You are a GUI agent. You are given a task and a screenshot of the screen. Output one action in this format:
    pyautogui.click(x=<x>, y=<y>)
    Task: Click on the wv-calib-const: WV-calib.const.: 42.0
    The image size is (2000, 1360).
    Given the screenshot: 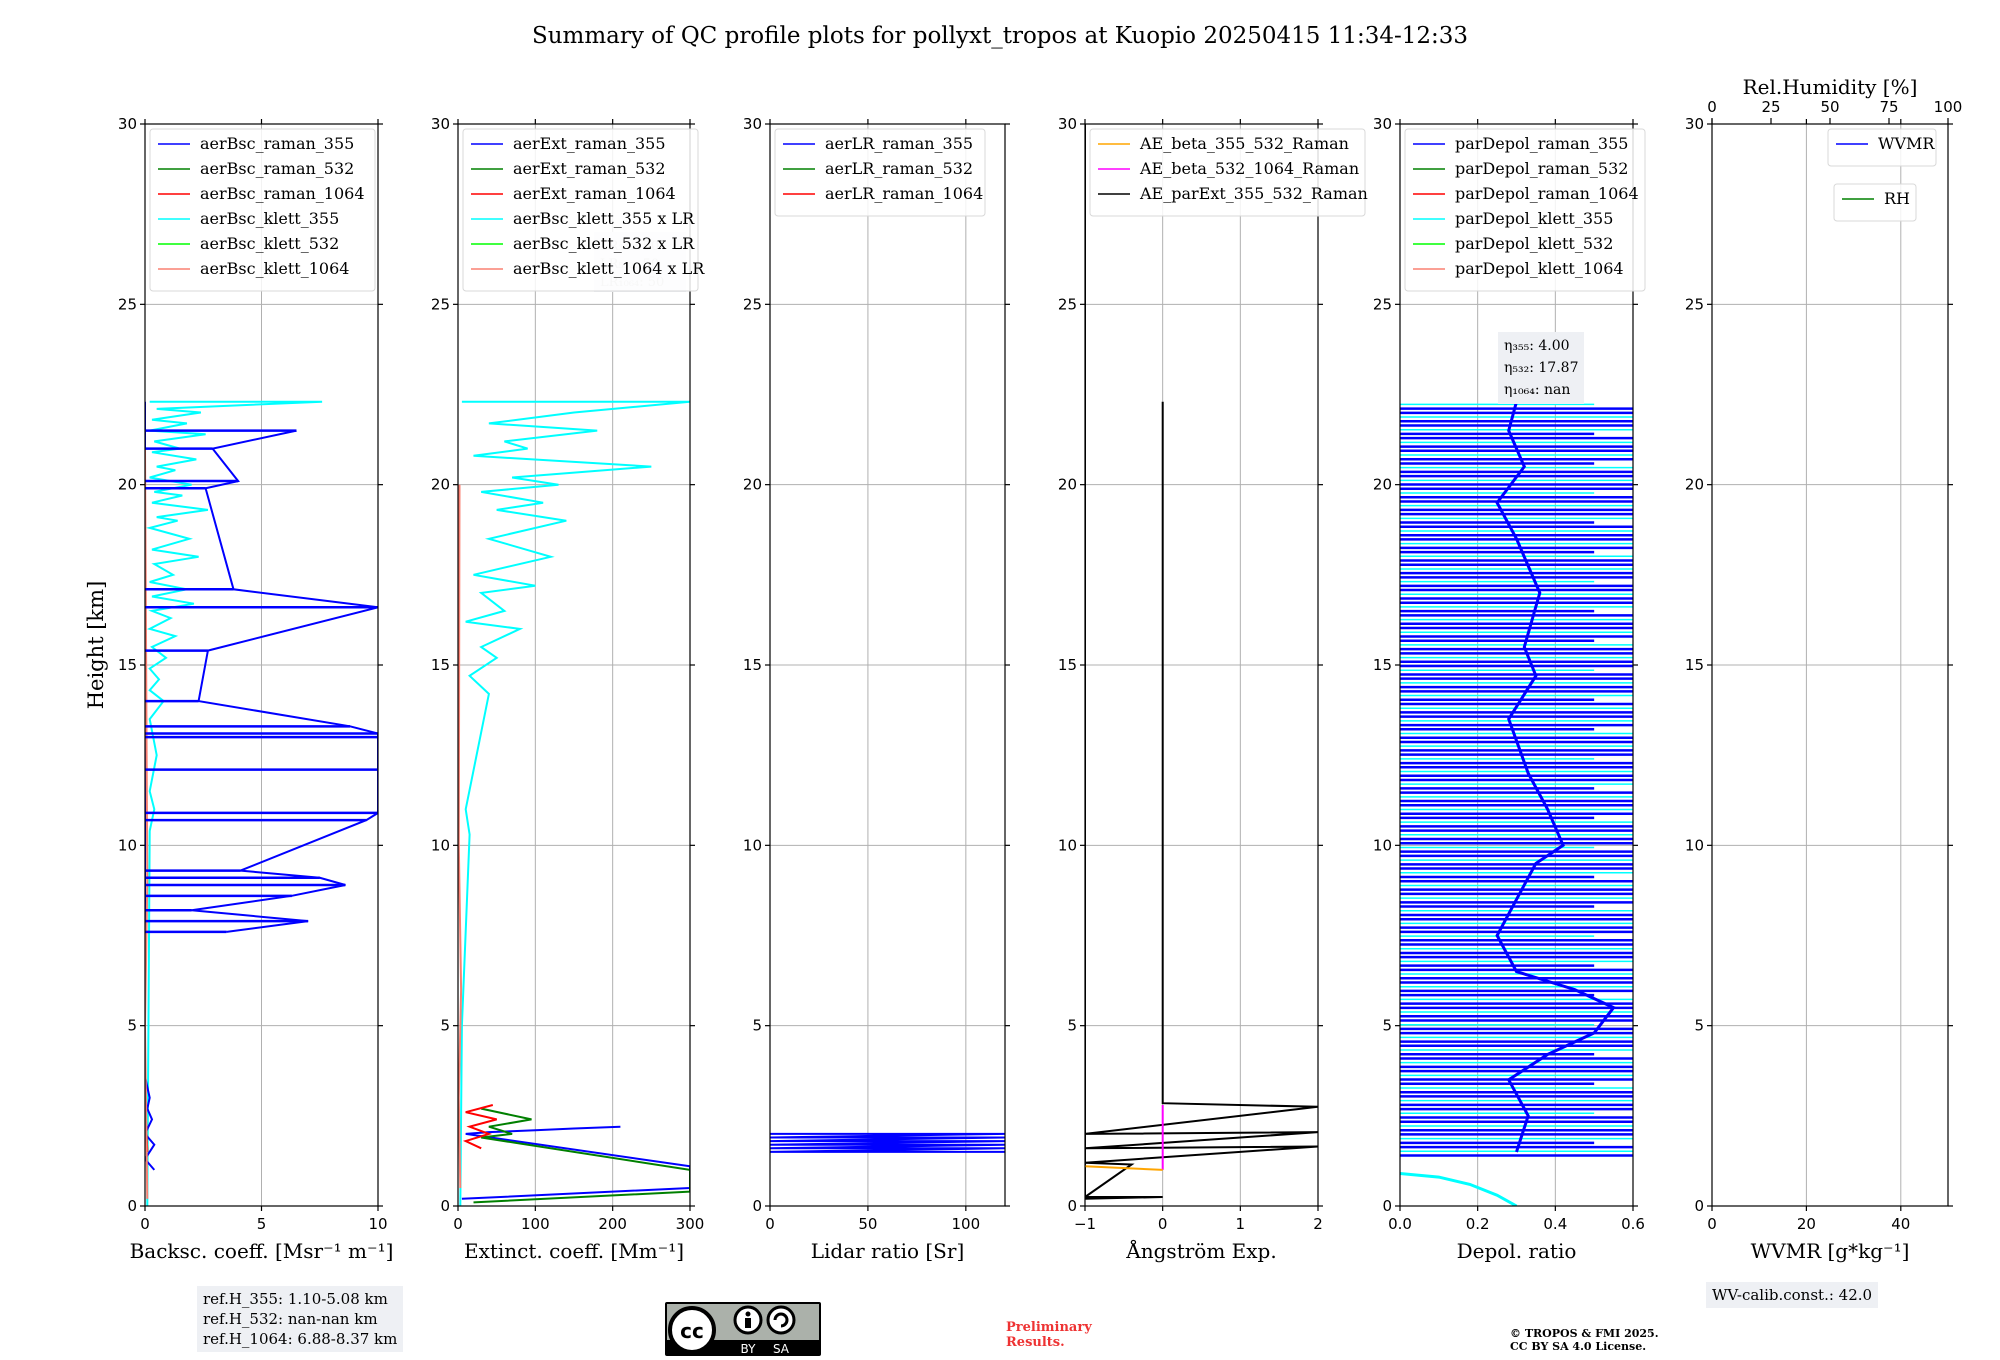 What is the action you would take?
    pyautogui.click(x=1792, y=1295)
    